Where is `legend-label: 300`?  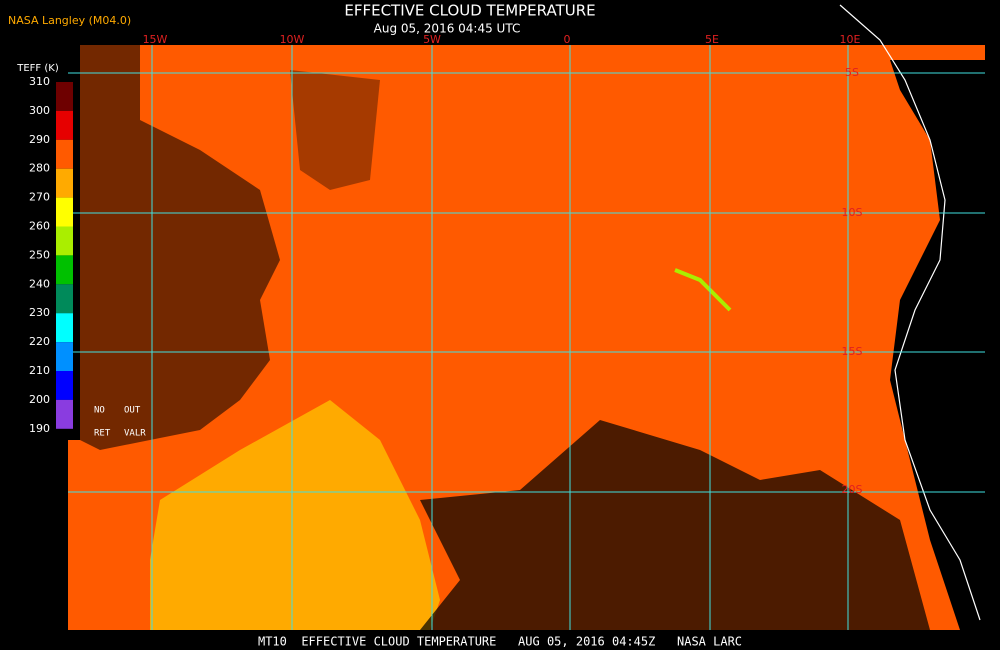
legend-label: 300 is located at coordinates (39, 110).